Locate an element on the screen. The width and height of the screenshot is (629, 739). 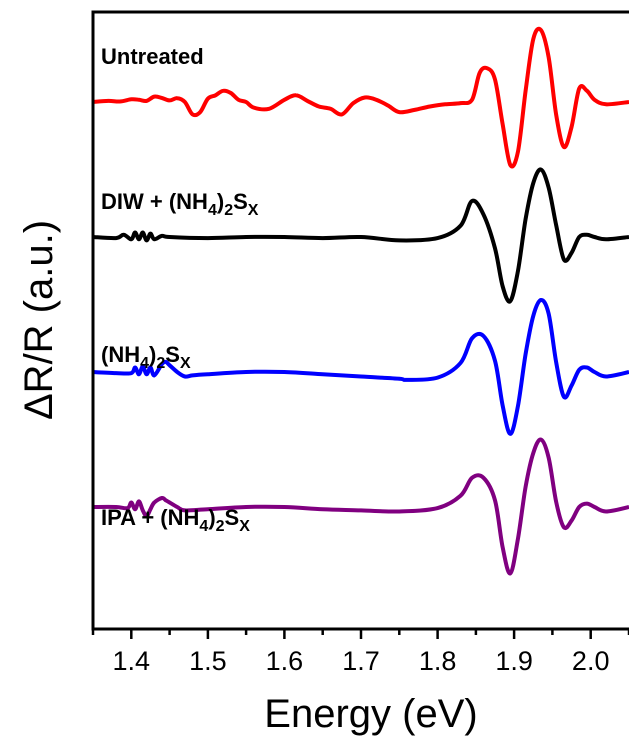
x-tick-label: 1.6 is located at coordinates (285, 661).